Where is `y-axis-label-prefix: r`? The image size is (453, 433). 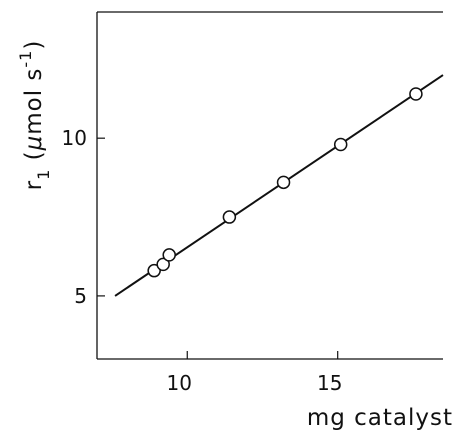
y-axis-label-prefix: r is located at coordinates (34, 185).